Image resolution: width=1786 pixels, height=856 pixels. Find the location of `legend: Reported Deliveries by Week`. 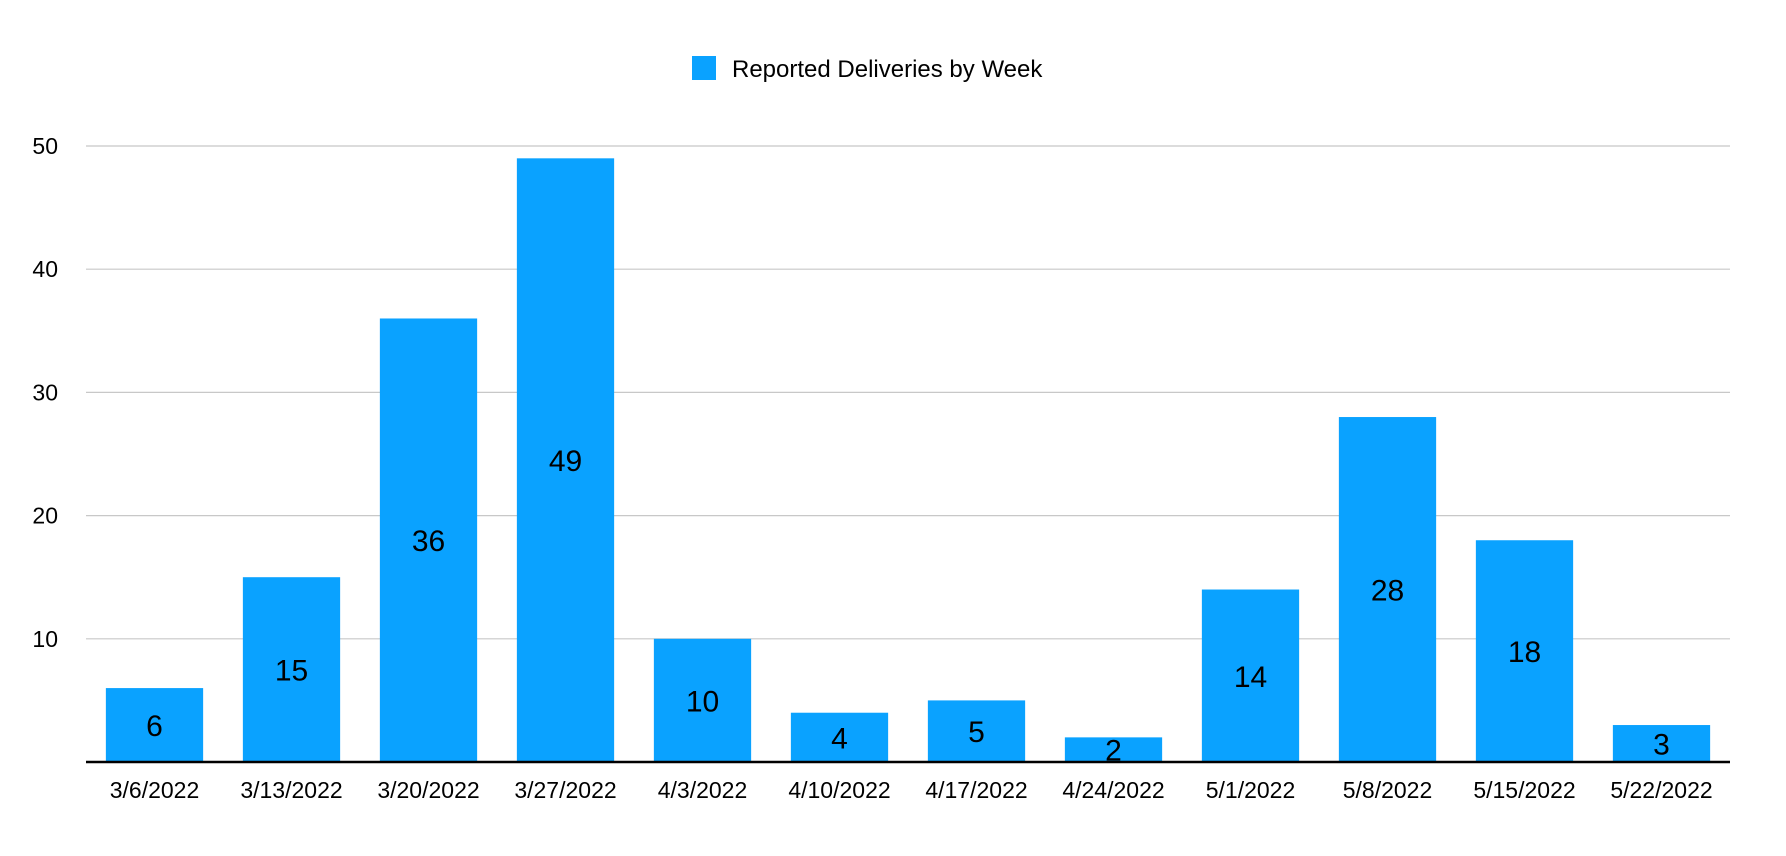

legend: Reported Deliveries by Week is located at coordinates (867, 69).